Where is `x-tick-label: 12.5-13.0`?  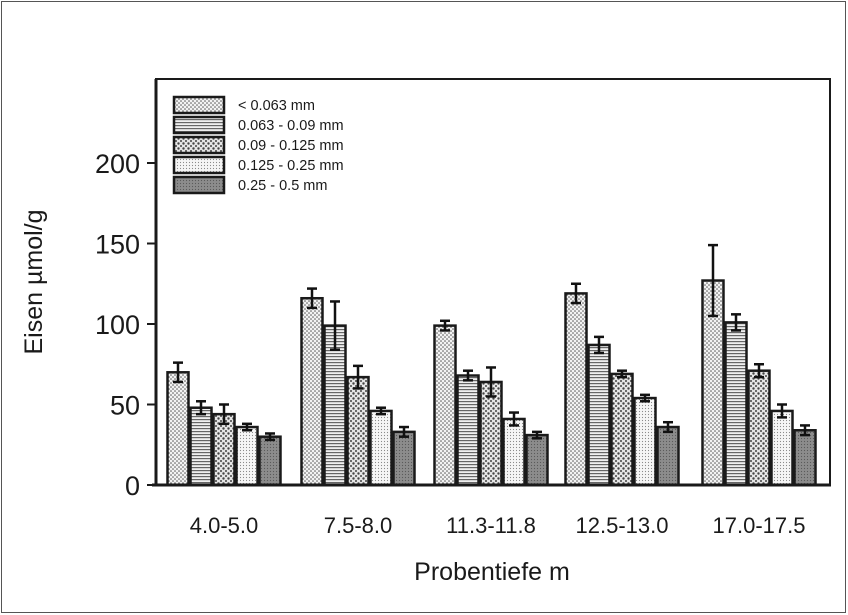 x-tick-label: 12.5-13.0 is located at coordinates (622, 525).